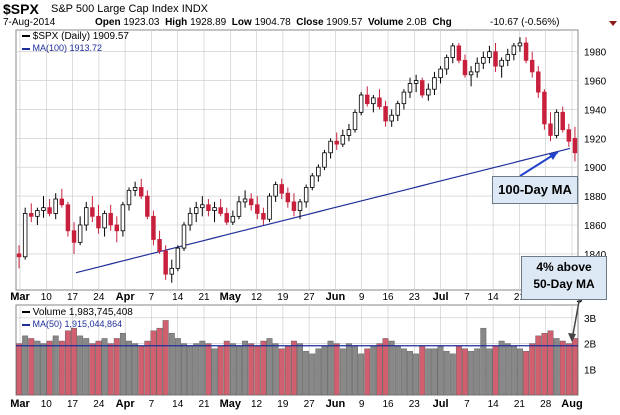  I want to click on price-tick-label: 1880, so click(595, 197).